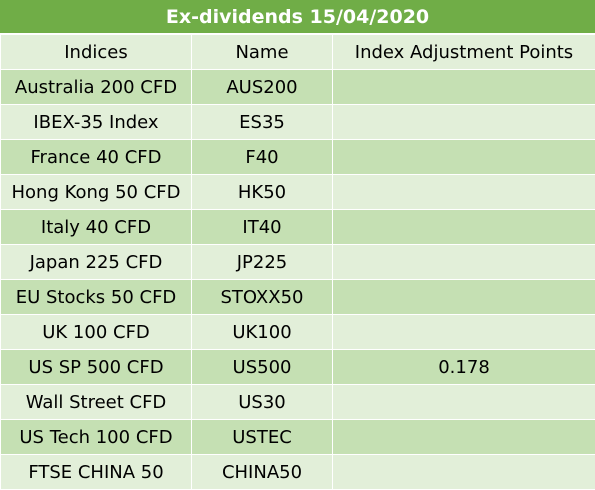 The height and width of the screenshot is (490, 595). I want to click on cell-name: F40, so click(262, 157).